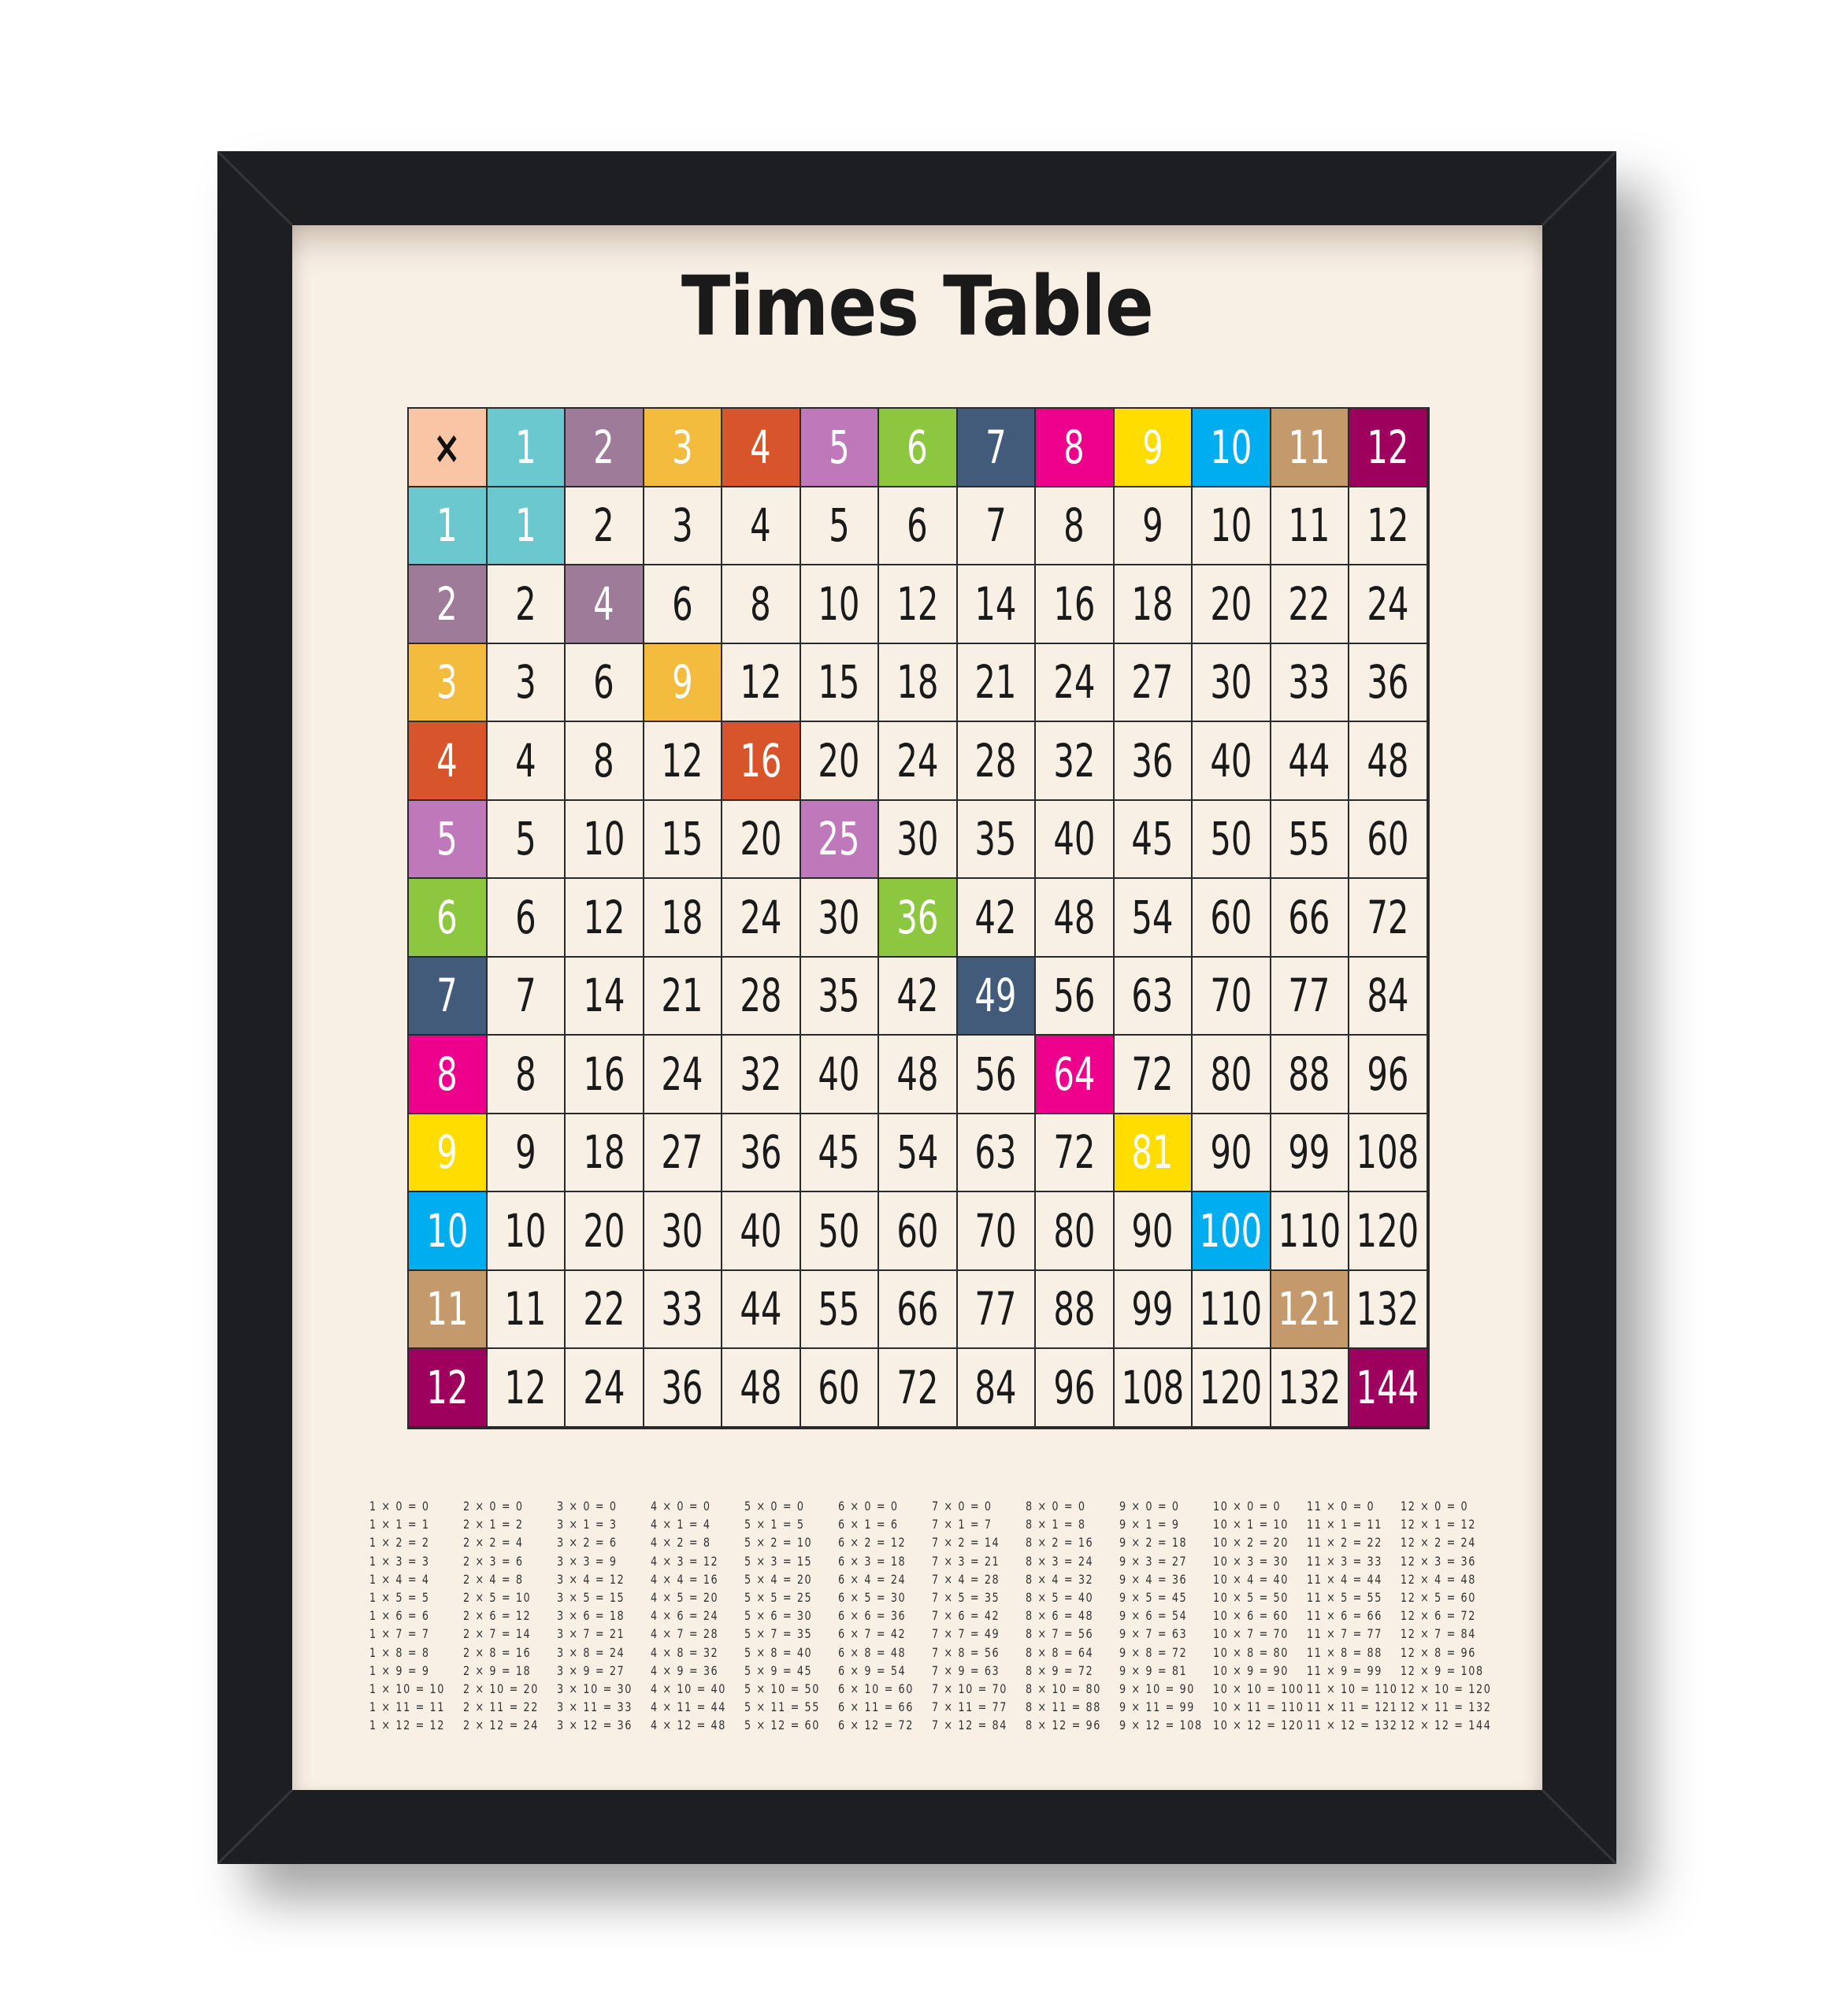  Describe the element at coordinates (872, 1579) in the screenshot. I see `fact-text: 6 × 4 = 24` at that location.